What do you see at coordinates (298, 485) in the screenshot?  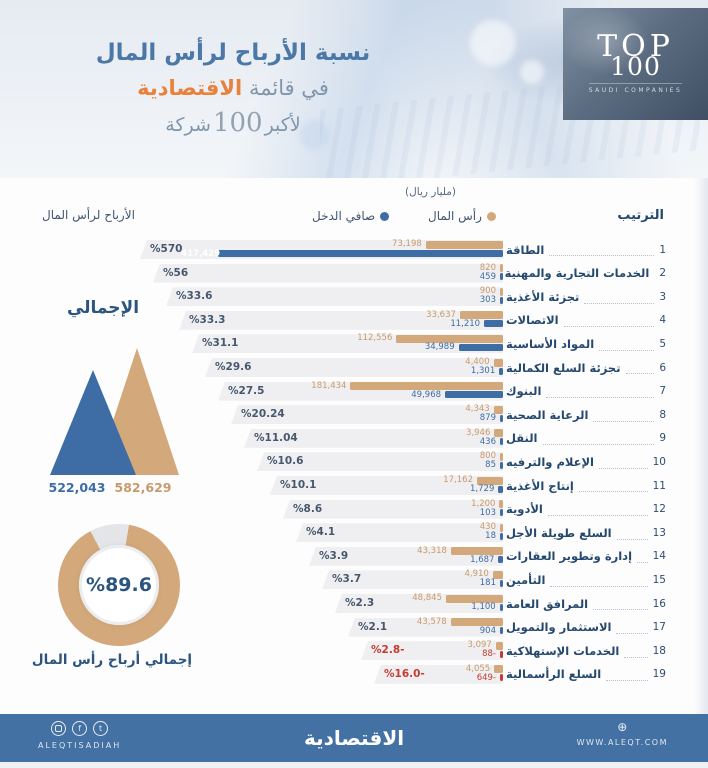 I see `ratio-percent-label: %10.1` at bounding box center [298, 485].